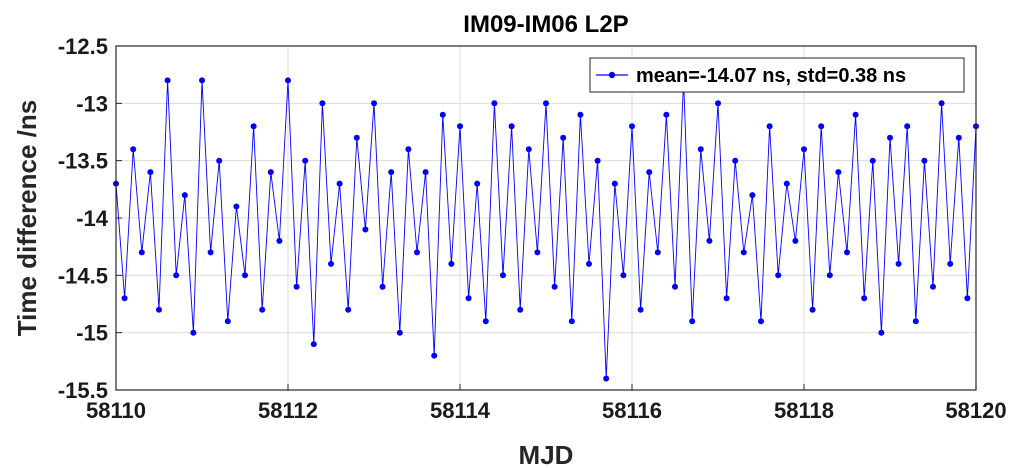 Image resolution: width=1014 pixels, height=468 pixels. What do you see at coordinates (116, 410) in the screenshot?
I see `x-tick-label: 58110` at bounding box center [116, 410].